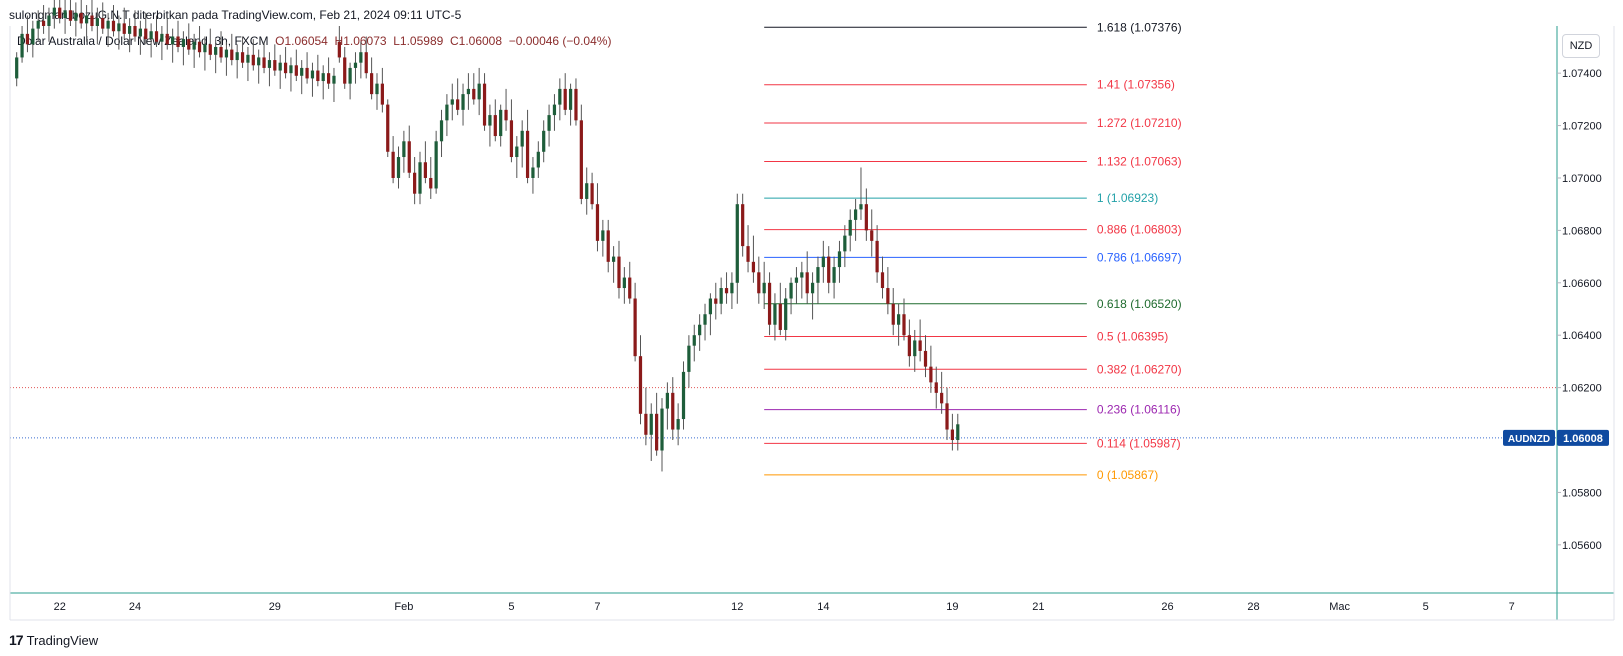 This screenshot has width=1623, height=656. Describe the element at coordinates (511, 607) in the screenshot. I see `x-tick-label-4: 5` at that location.